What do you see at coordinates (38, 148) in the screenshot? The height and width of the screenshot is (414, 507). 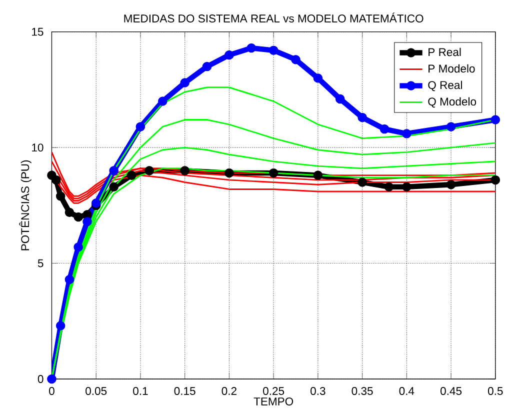 I see `y-tick-label: 10` at bounding box center [38, 148].